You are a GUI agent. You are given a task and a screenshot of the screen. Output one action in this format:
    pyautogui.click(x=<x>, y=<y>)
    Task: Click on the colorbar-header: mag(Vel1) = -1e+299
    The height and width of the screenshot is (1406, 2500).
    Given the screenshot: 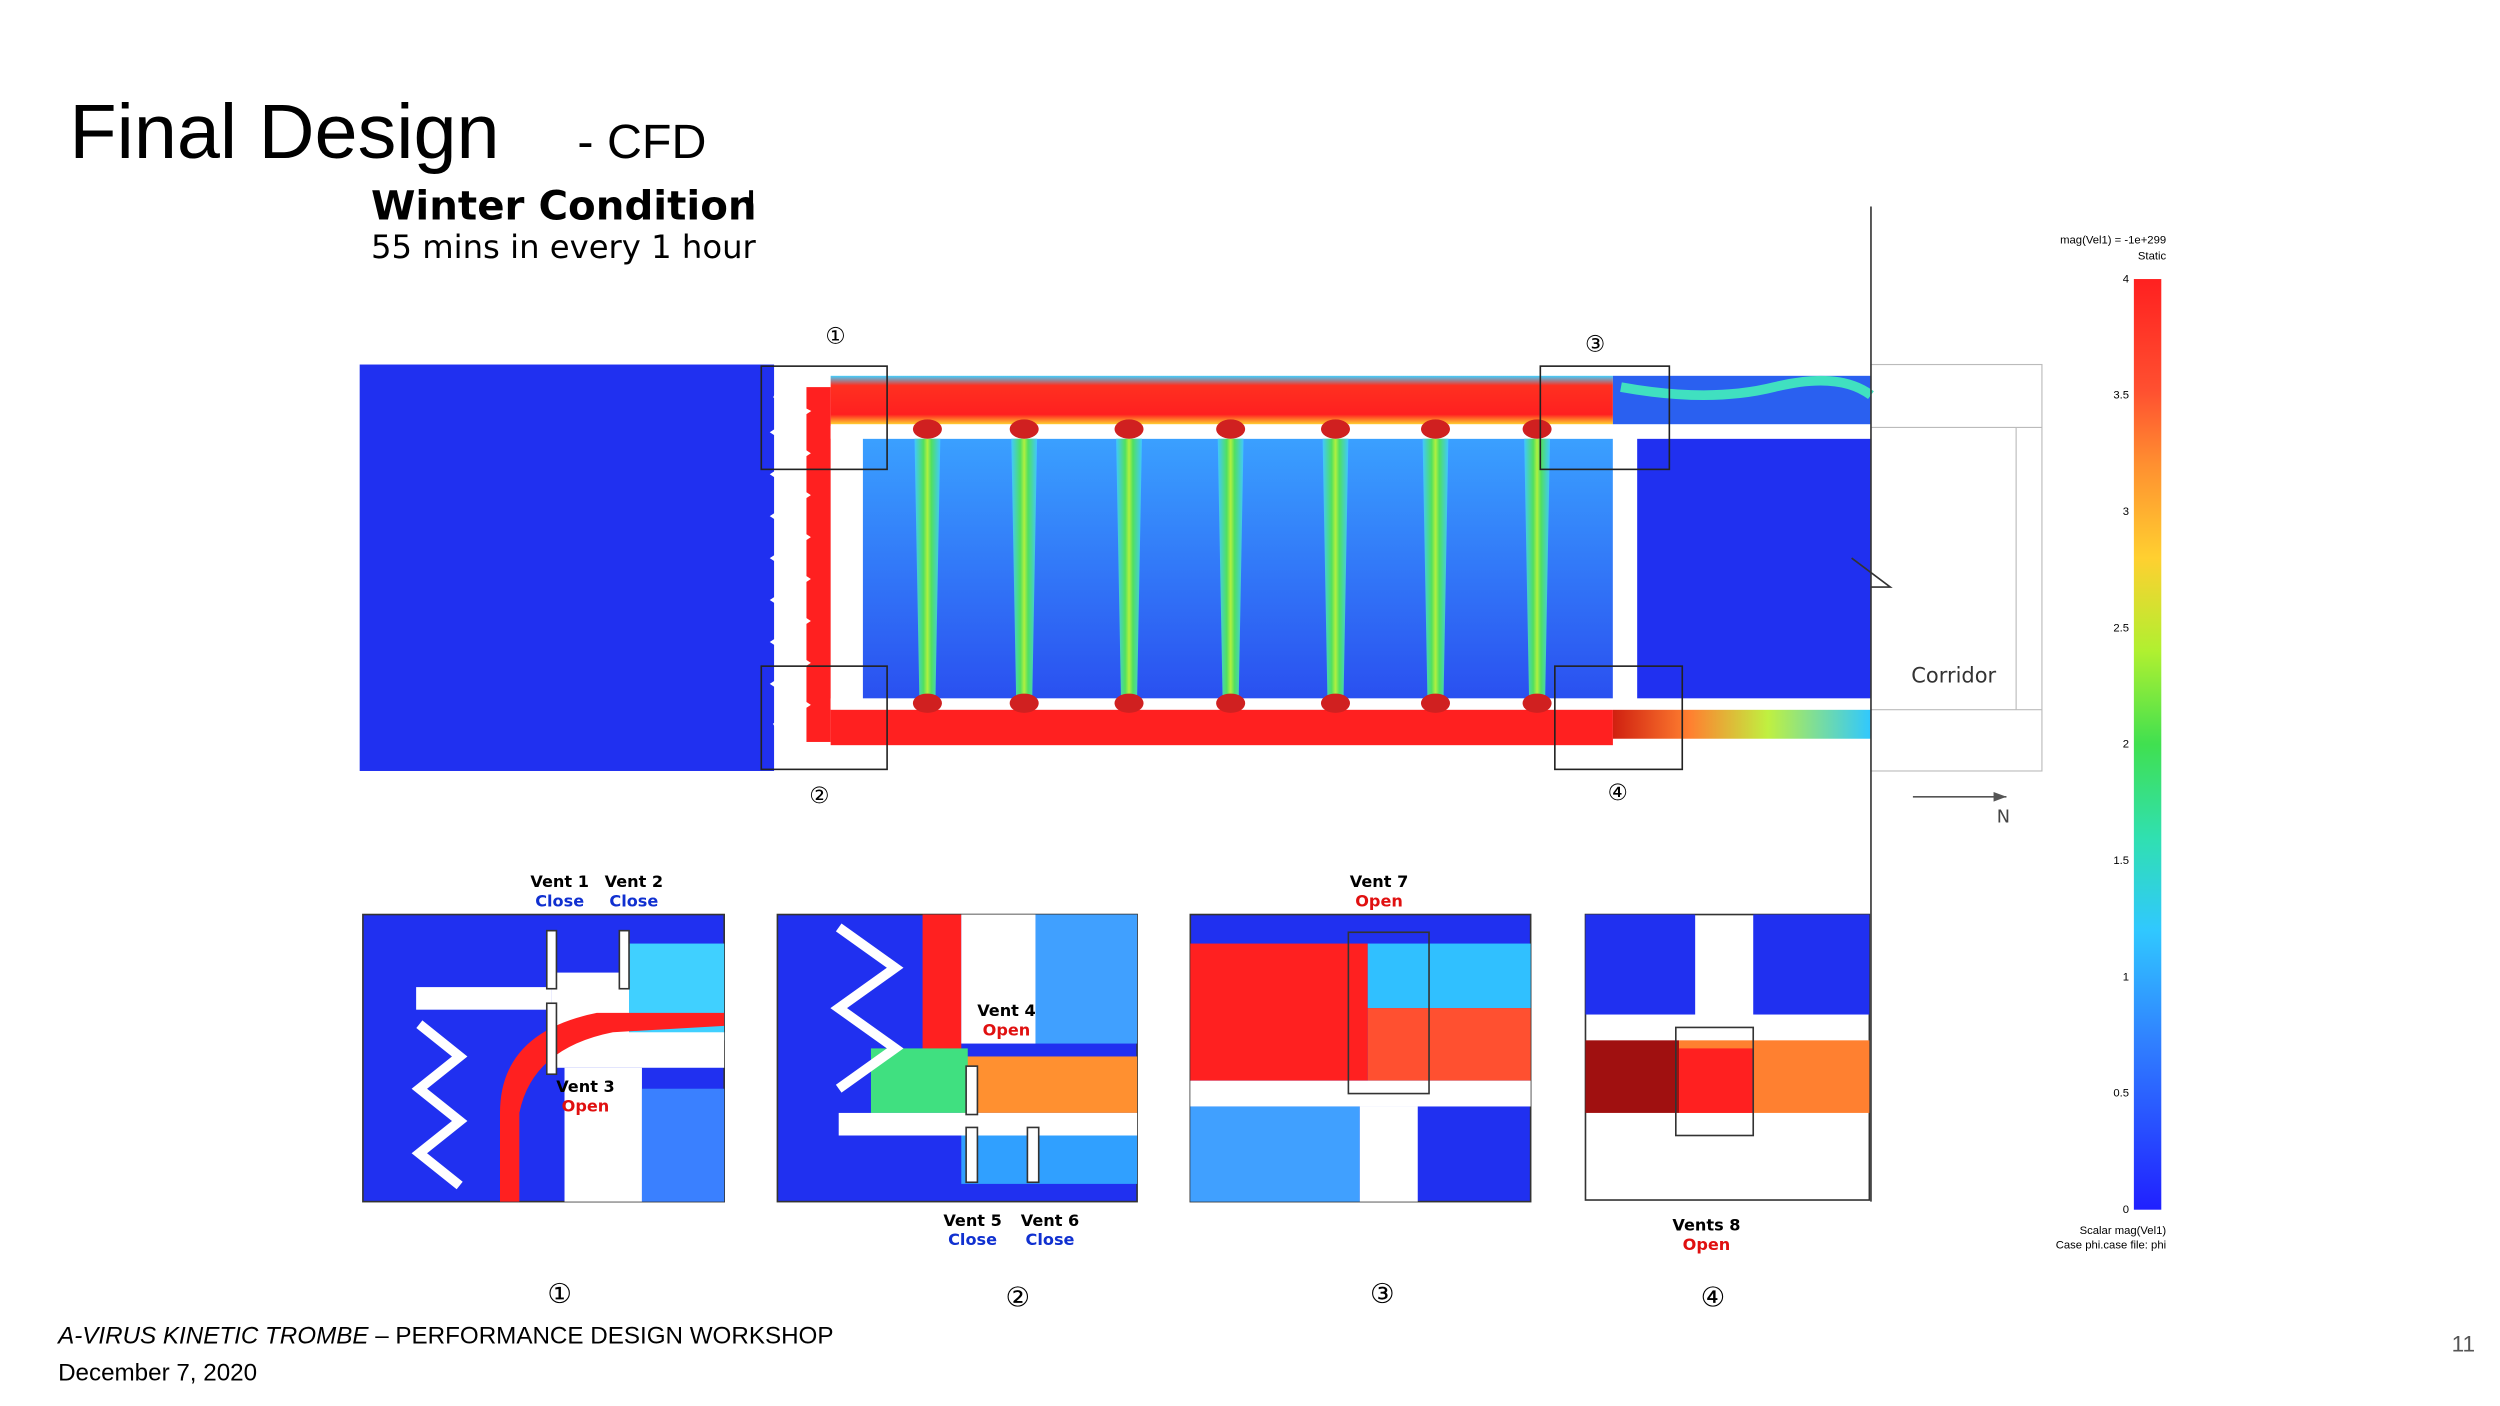 What is the action you would take?
    pyautogui.click(x=2113, y=241)
    